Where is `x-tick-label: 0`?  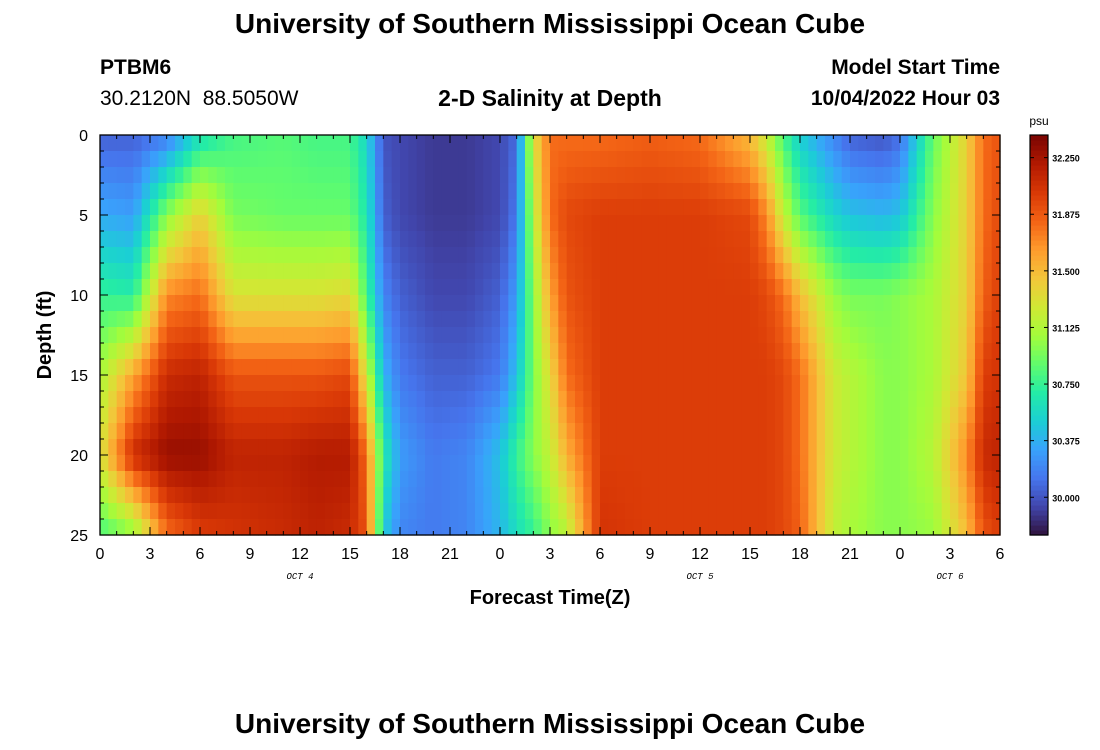 x-tick-label: 0 is located at coordinates (100, 554).